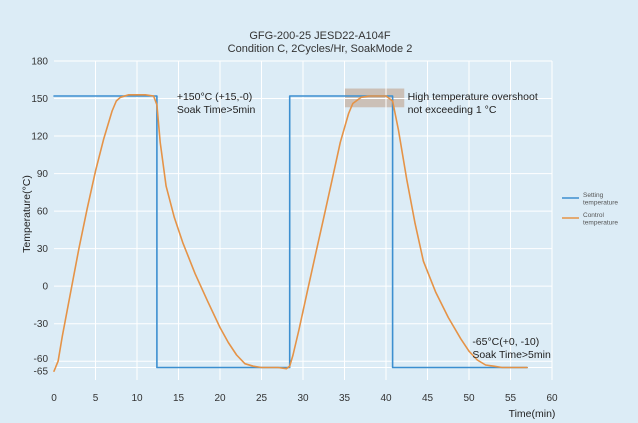 The width and height of the screenshot is (638, 423). Describe the element at coordinates (374, 98) in the screenshot. I see `overshoot-highlight` at that location.